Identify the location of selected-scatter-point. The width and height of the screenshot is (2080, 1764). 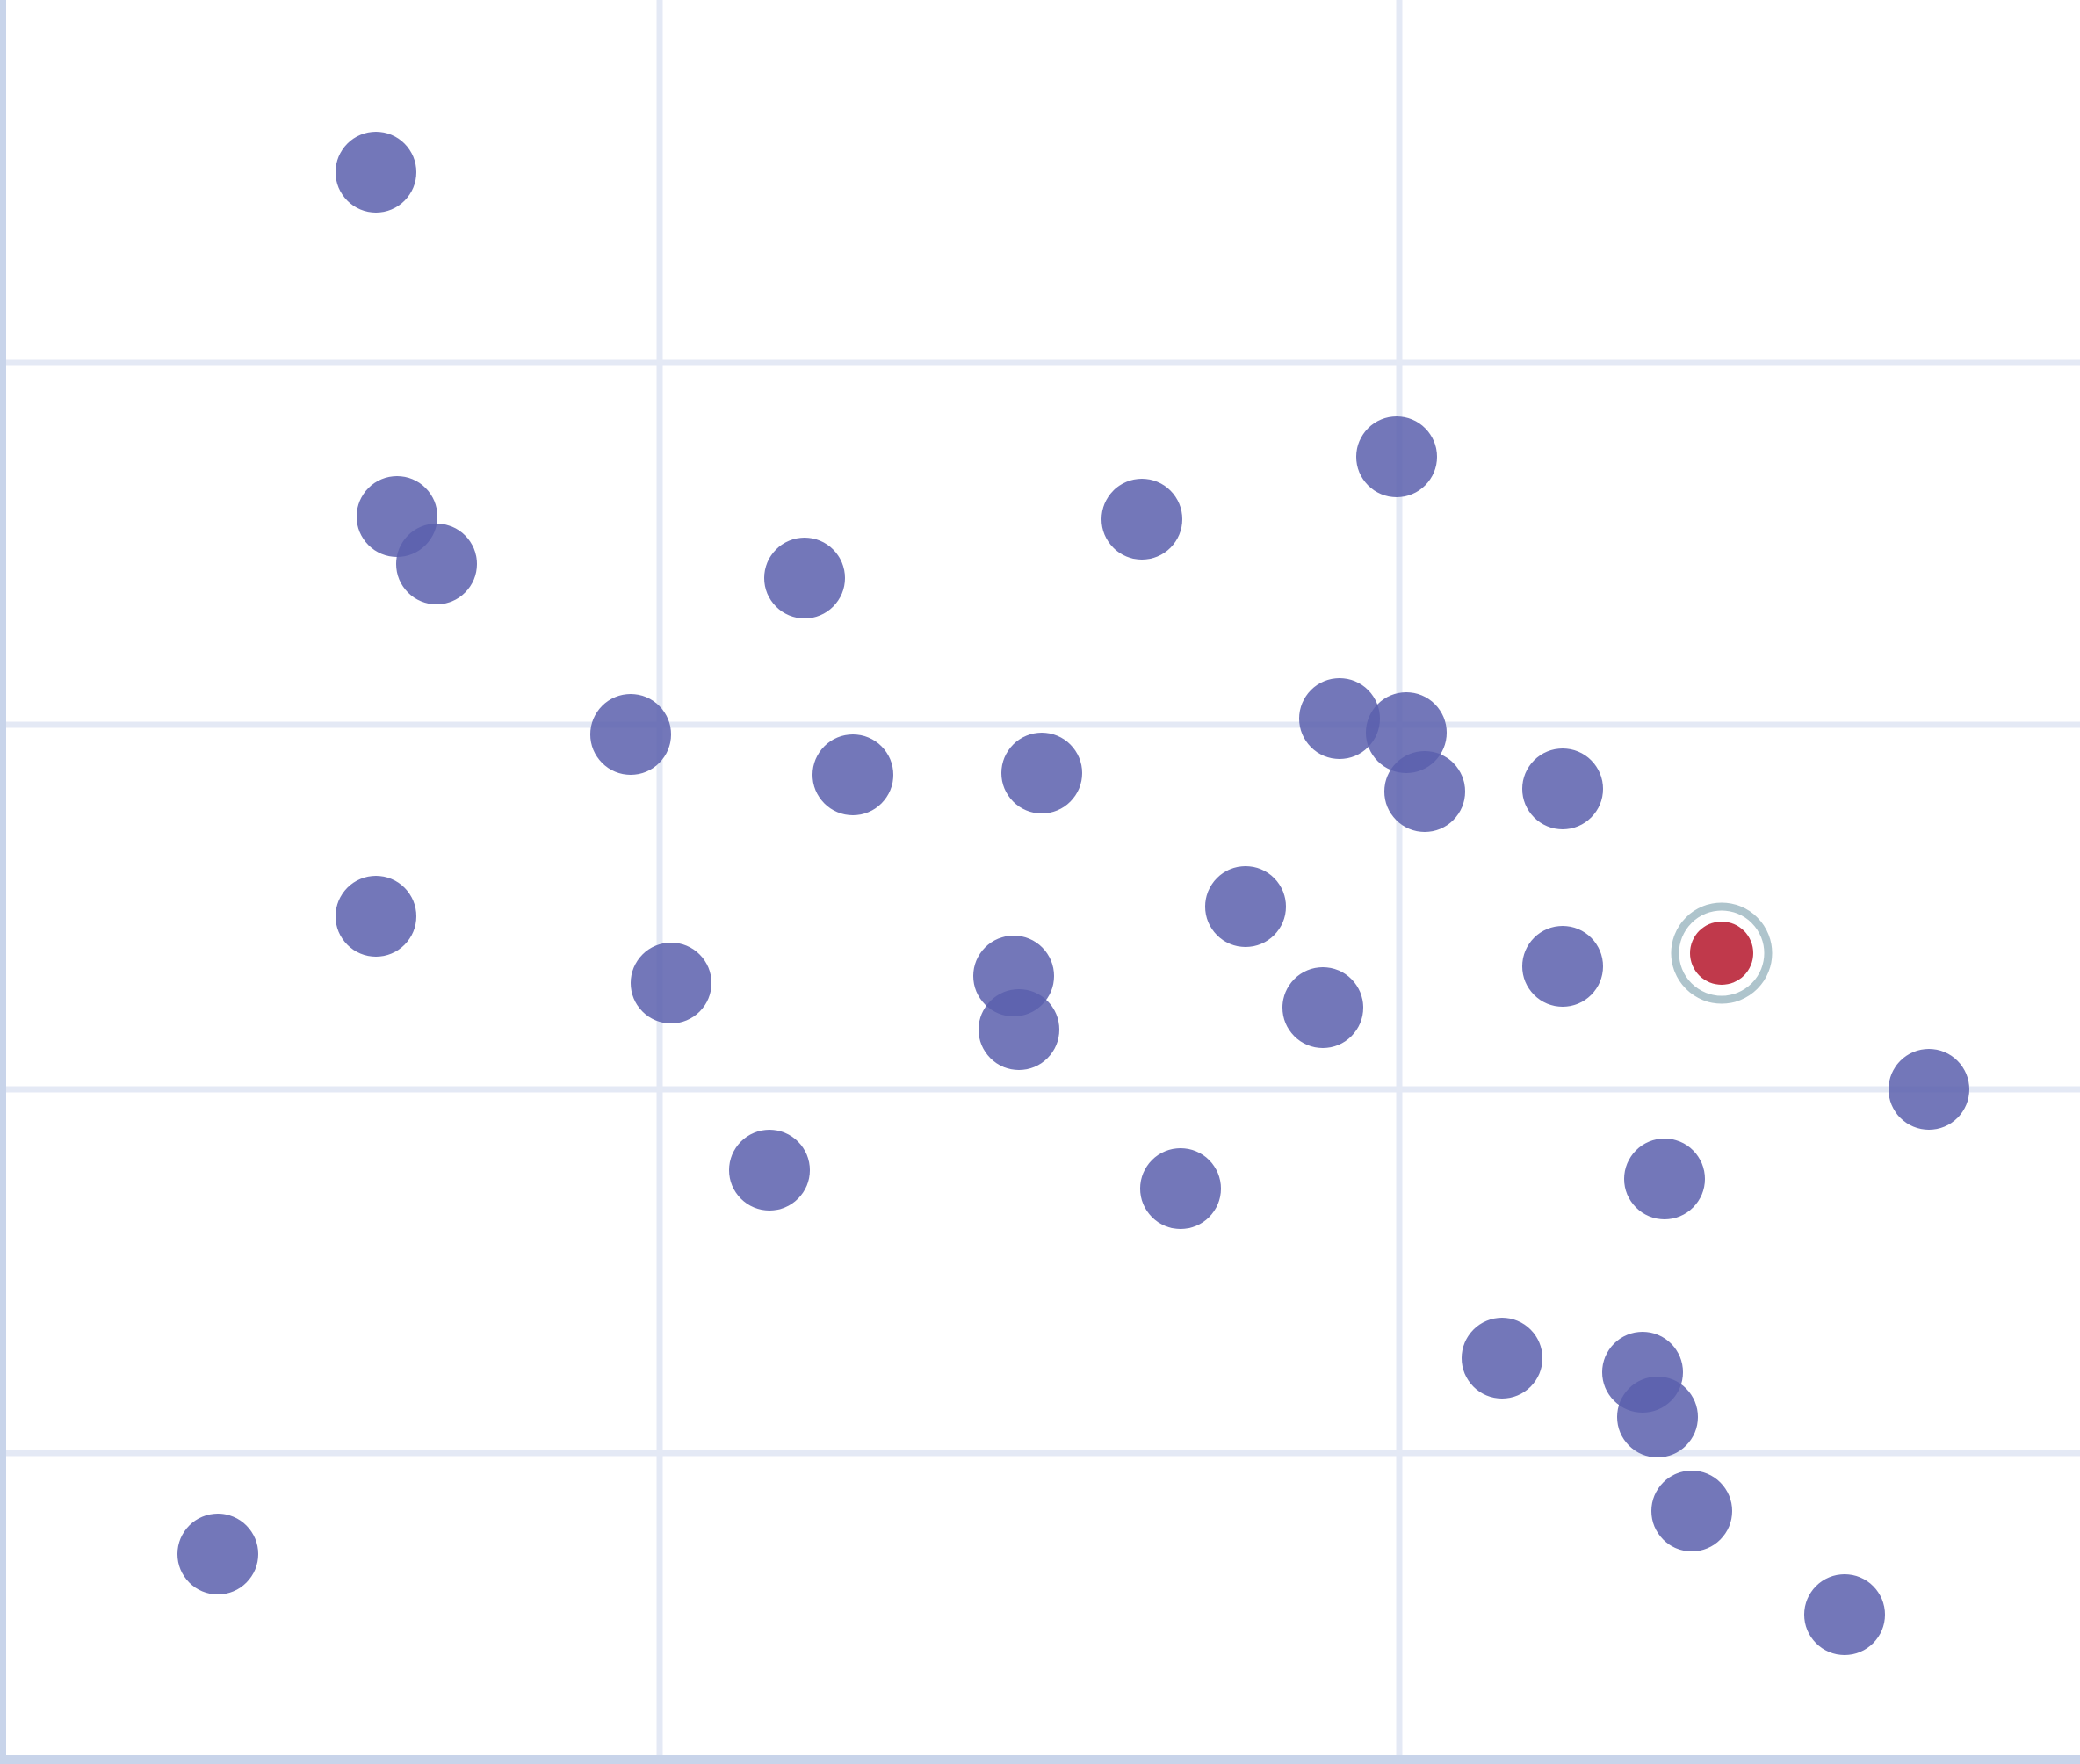
(1721, 954).